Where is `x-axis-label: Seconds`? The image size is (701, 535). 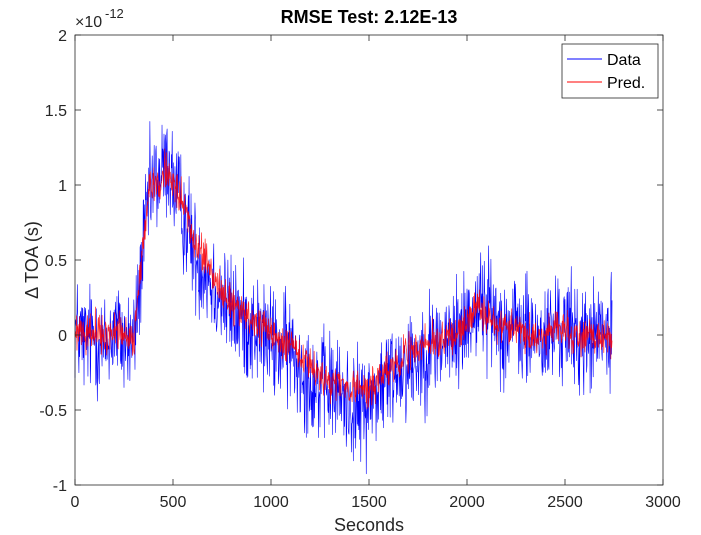 x-axis-label: Seconds is located at coordinates (369, 525).